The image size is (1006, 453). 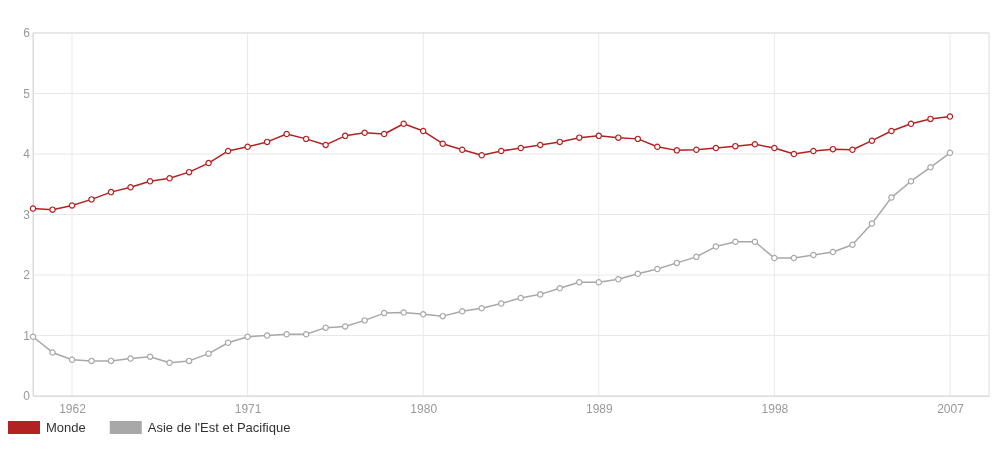 I want to click on y-tick-label: 6, so click(x=27, y=33).